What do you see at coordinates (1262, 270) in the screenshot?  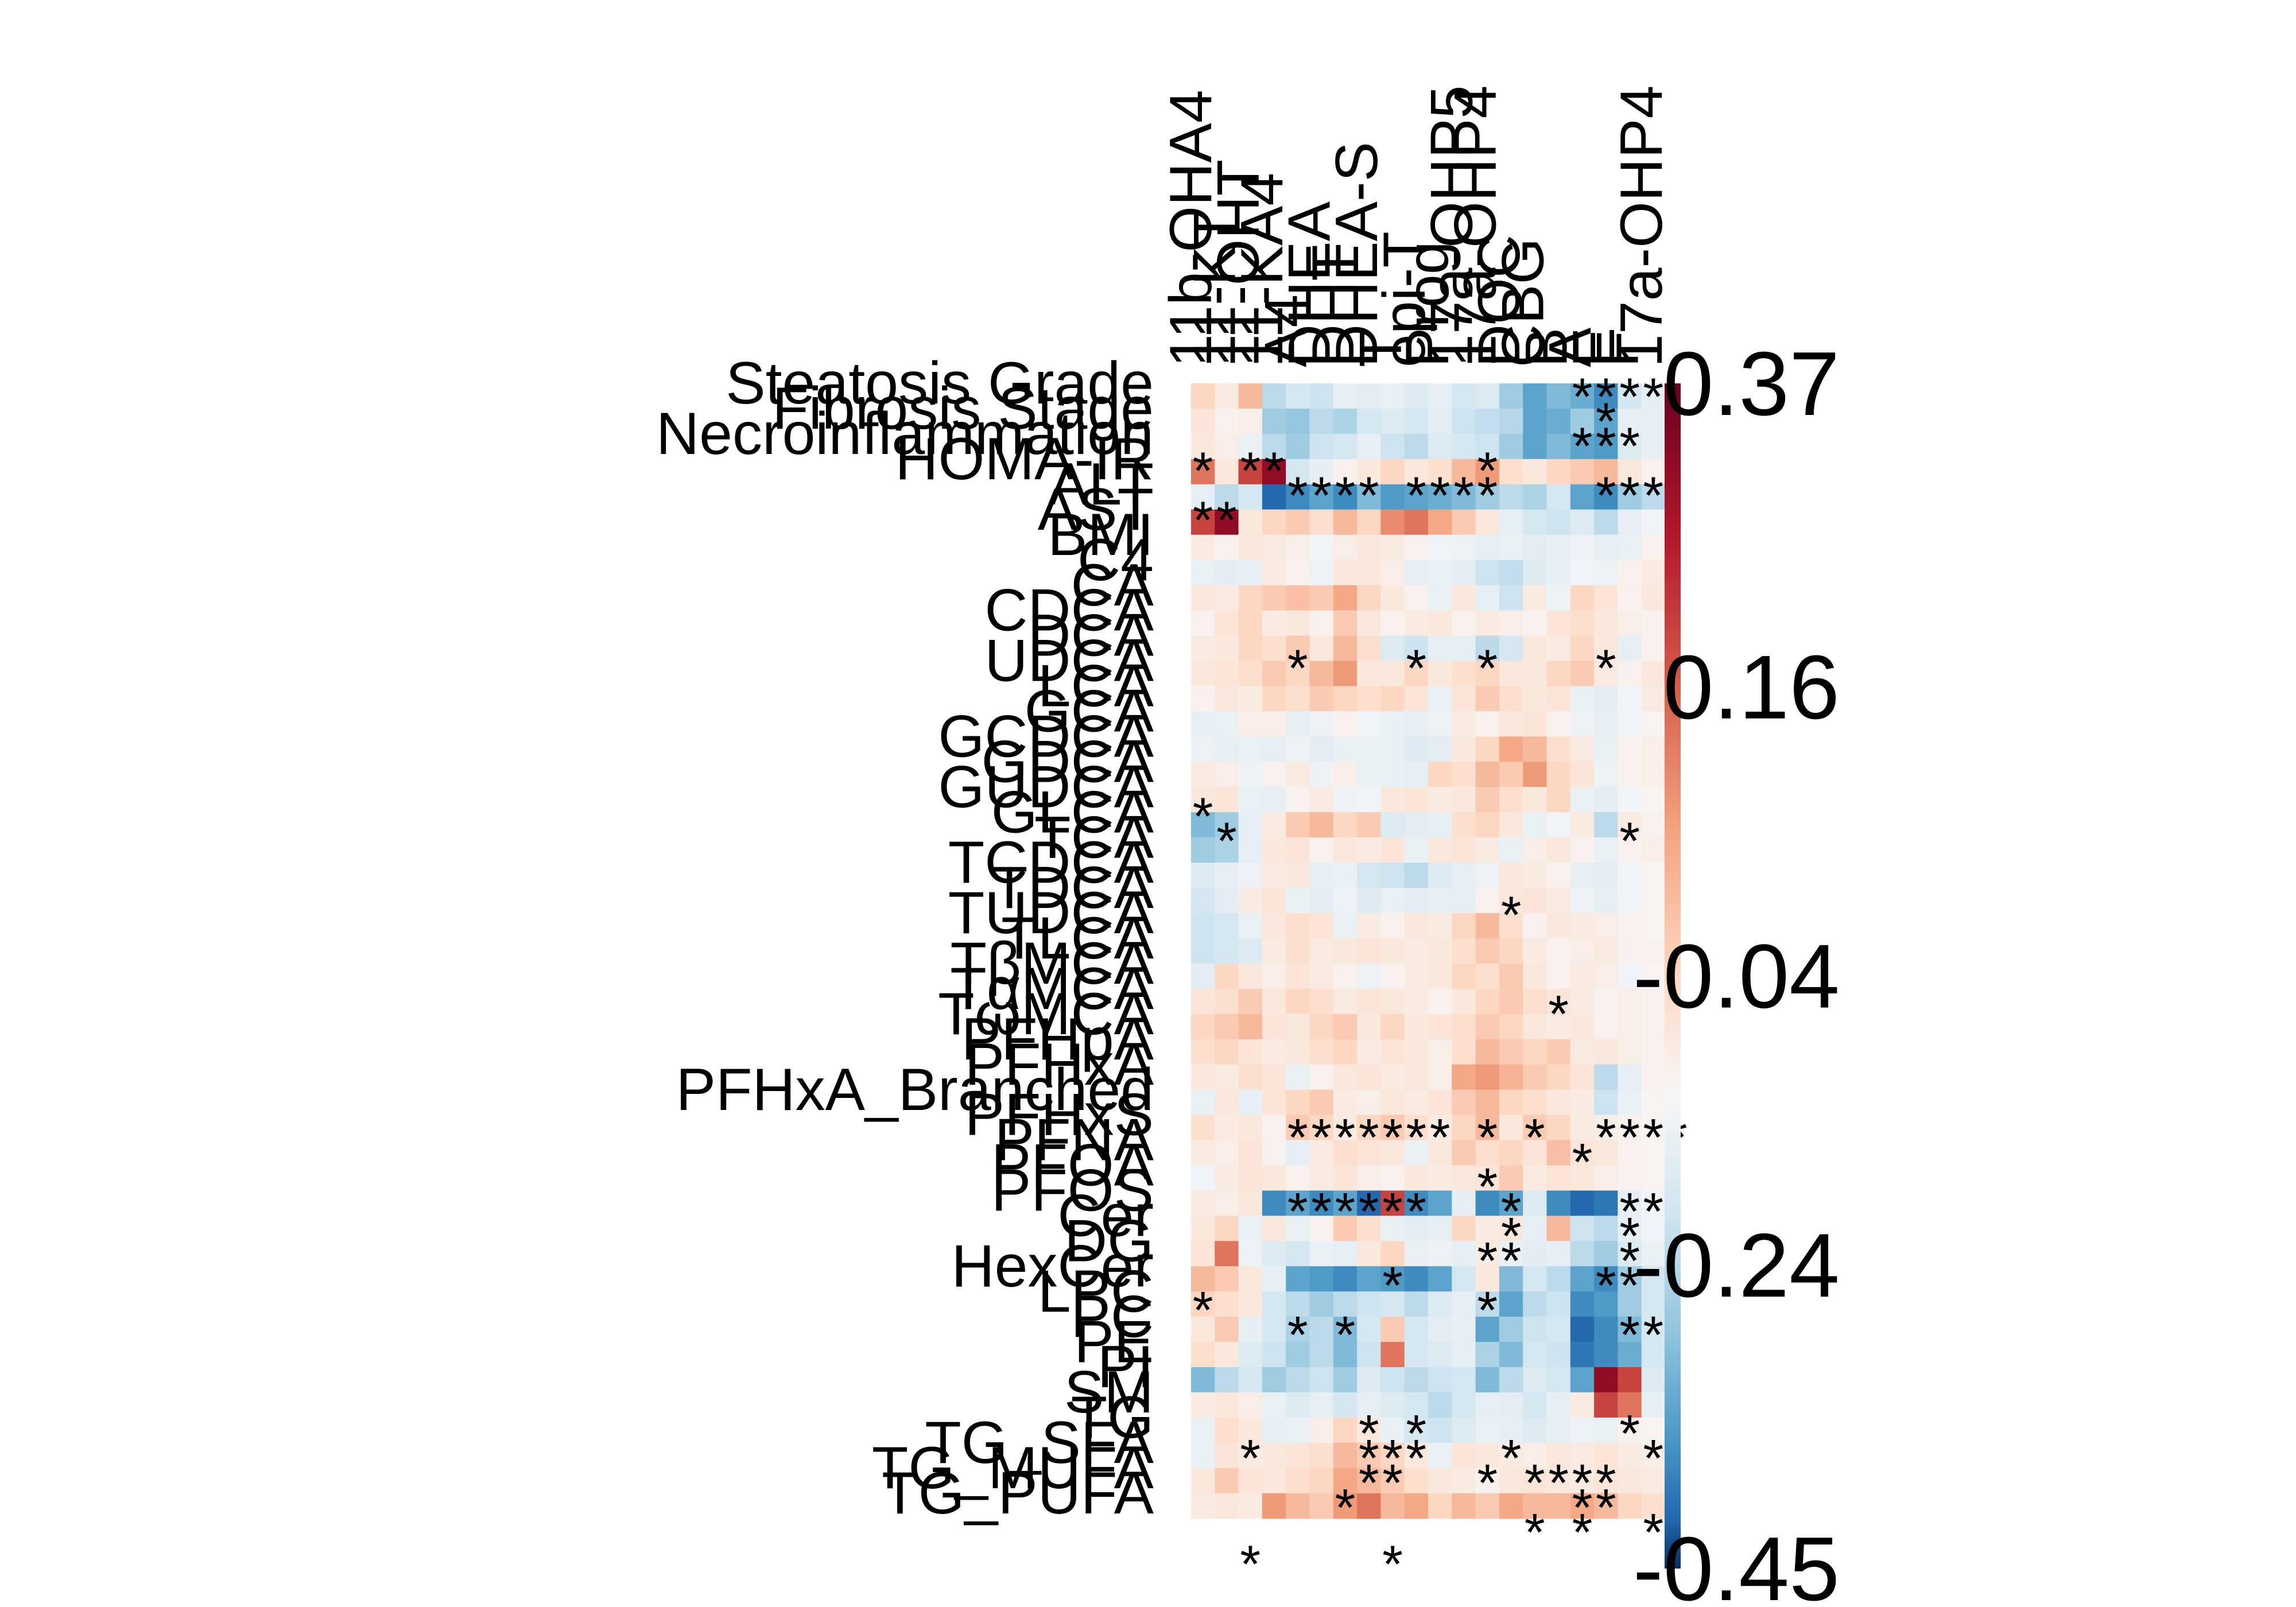 I see `column-label: 11-KA4` at bounding box center [1262, 270].